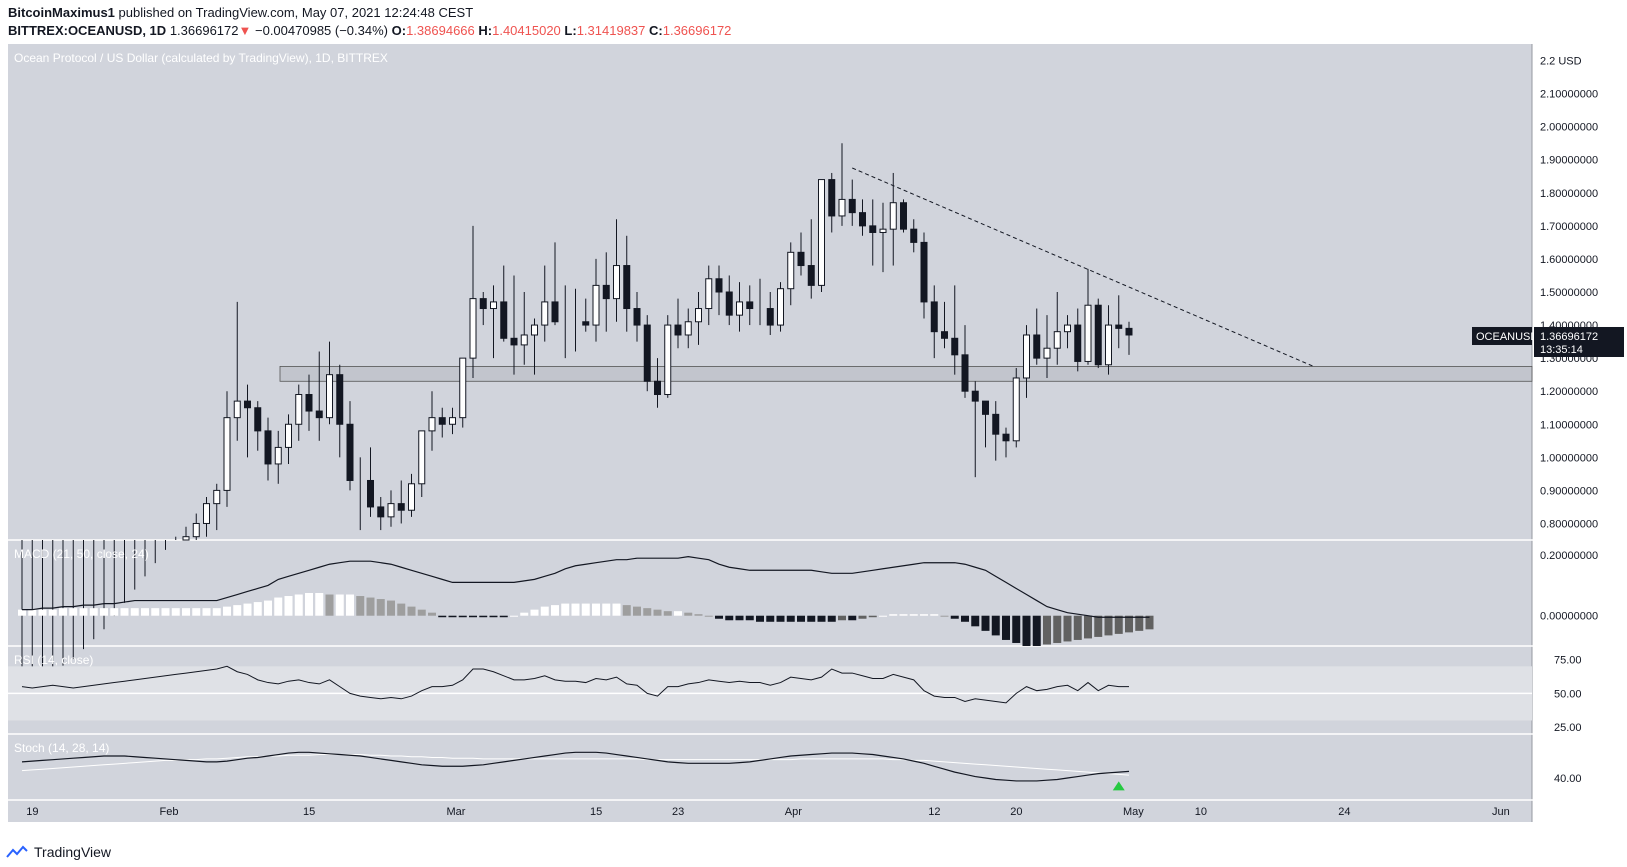  I want to click on price-tick-label: 1.10000000, so click(1569, 425).